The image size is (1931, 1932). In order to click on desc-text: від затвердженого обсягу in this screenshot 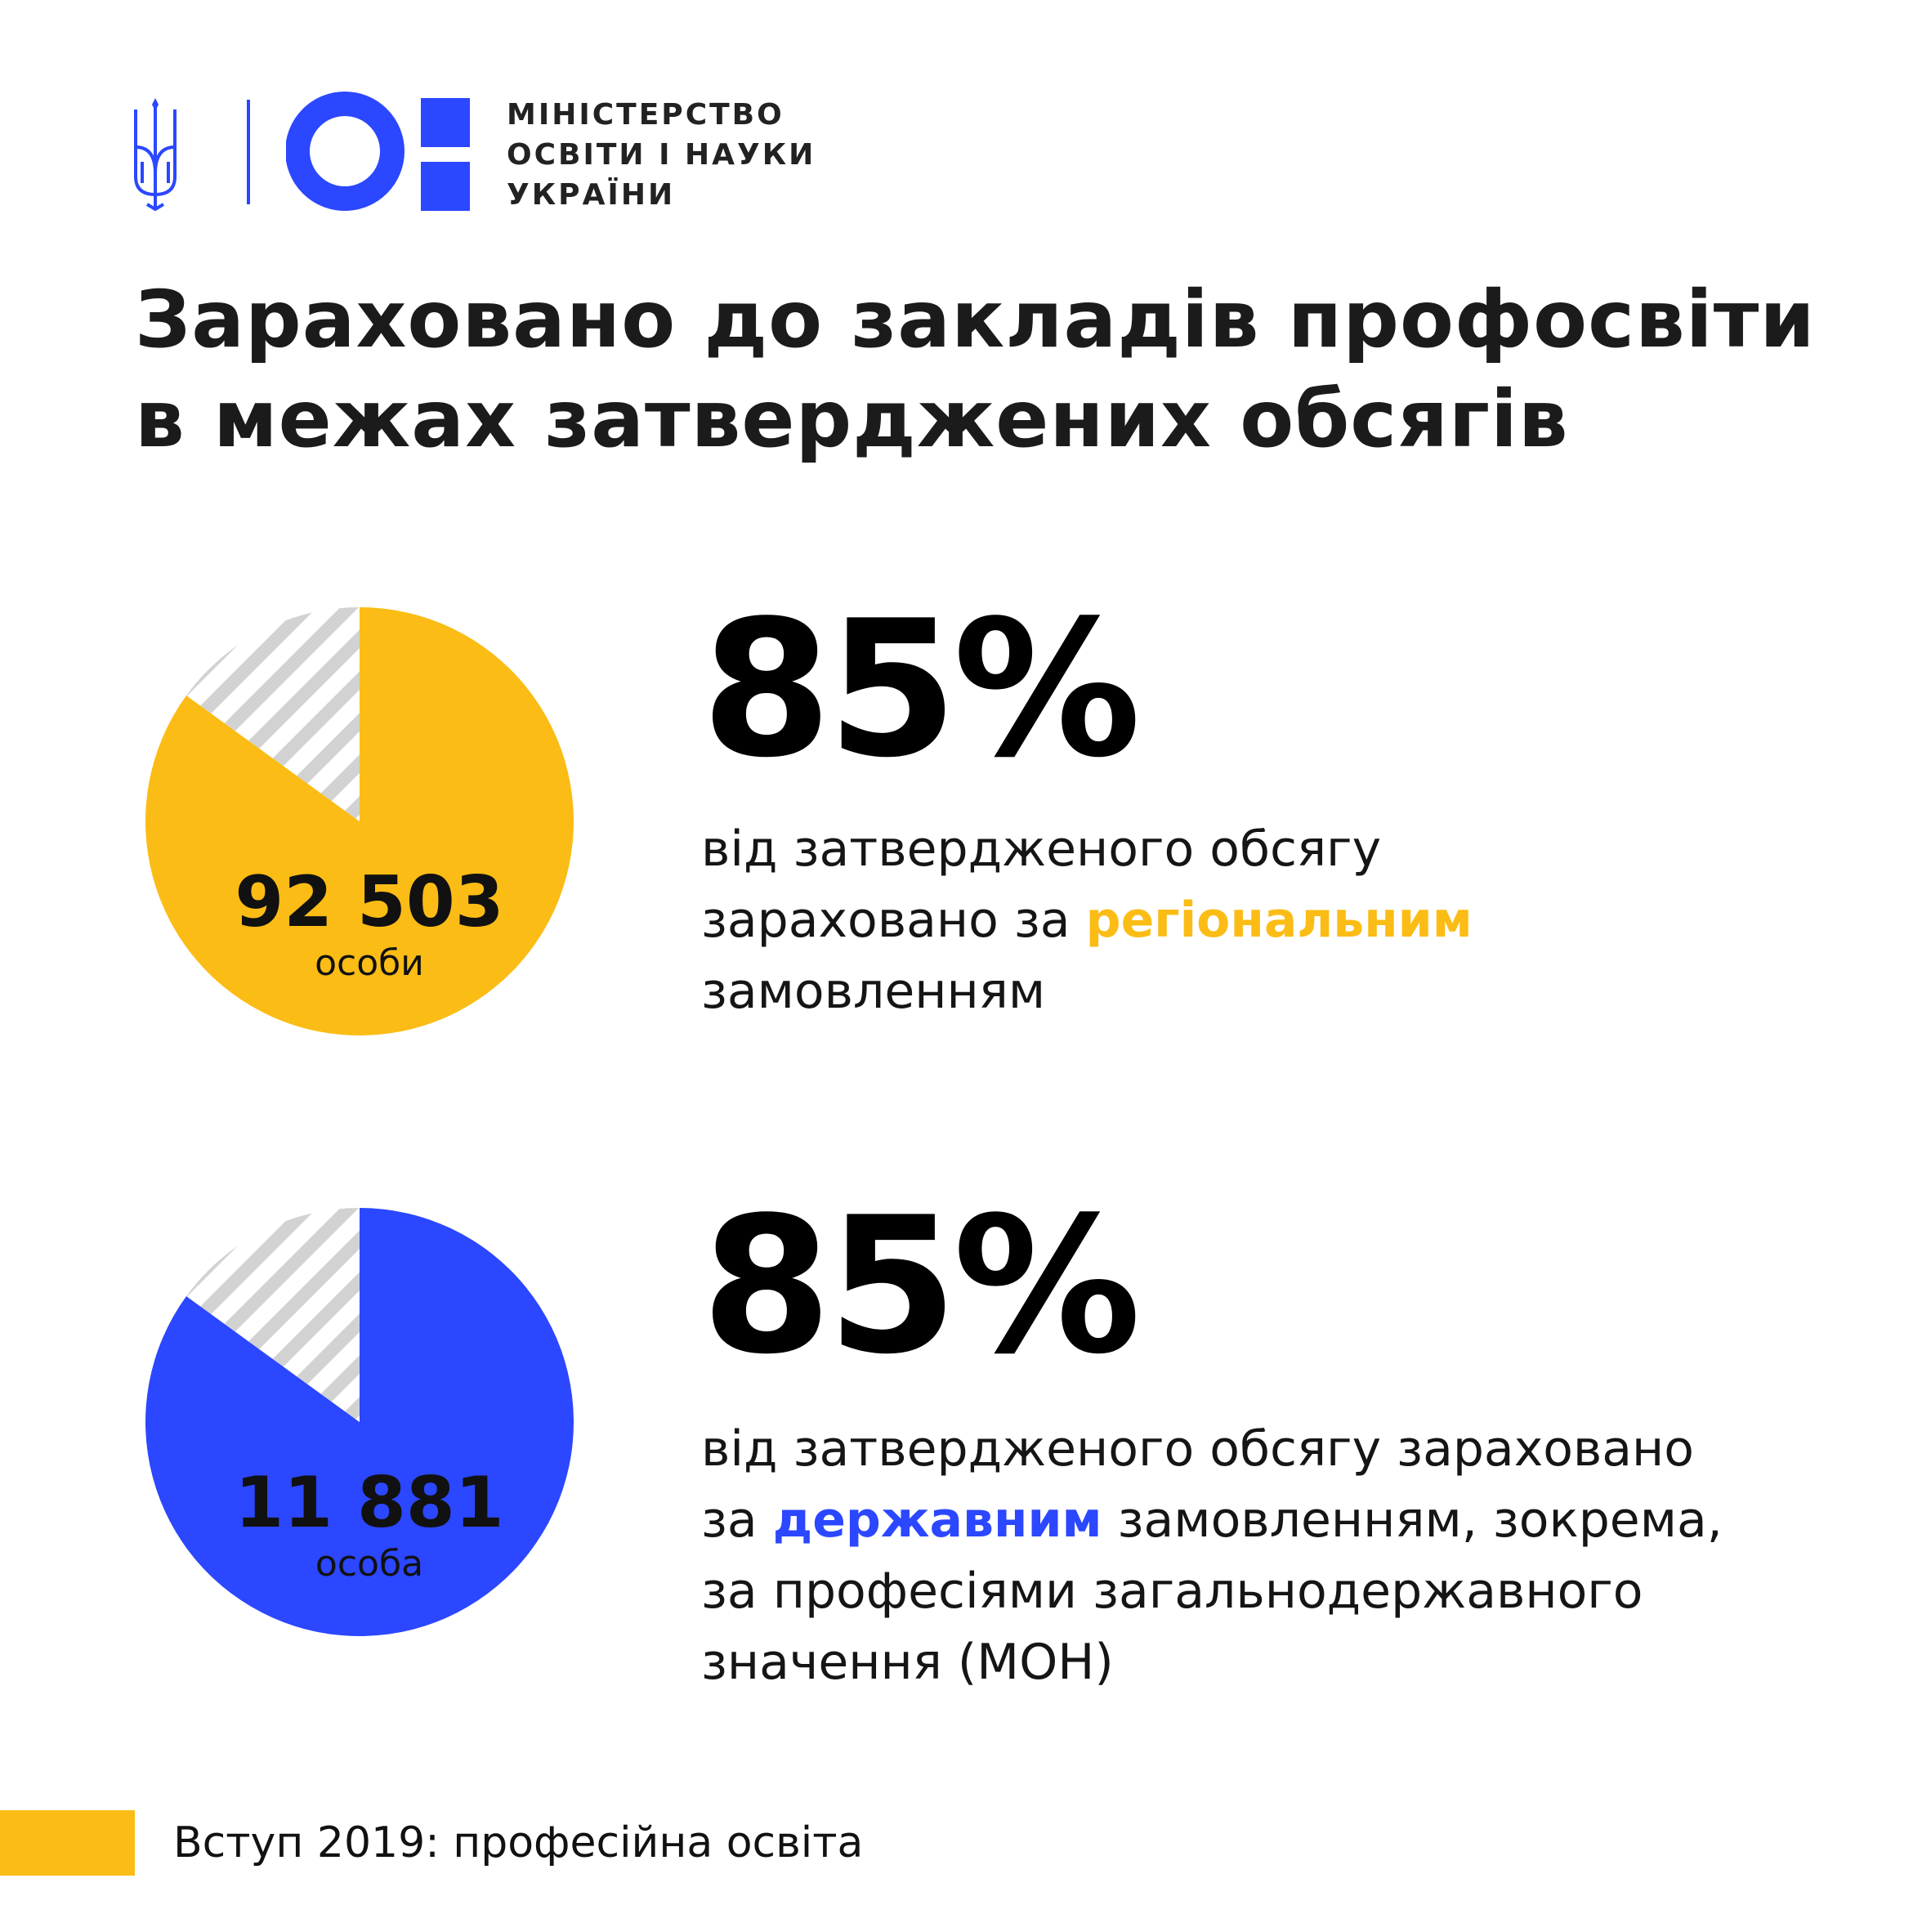, I will do `click(1041, 849)`.